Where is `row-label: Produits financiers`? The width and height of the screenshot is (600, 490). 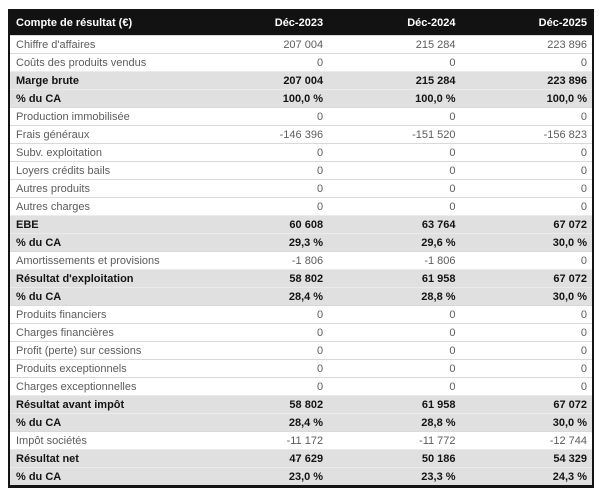 row-label: Produits financiers is located at coordinates (102, 314).